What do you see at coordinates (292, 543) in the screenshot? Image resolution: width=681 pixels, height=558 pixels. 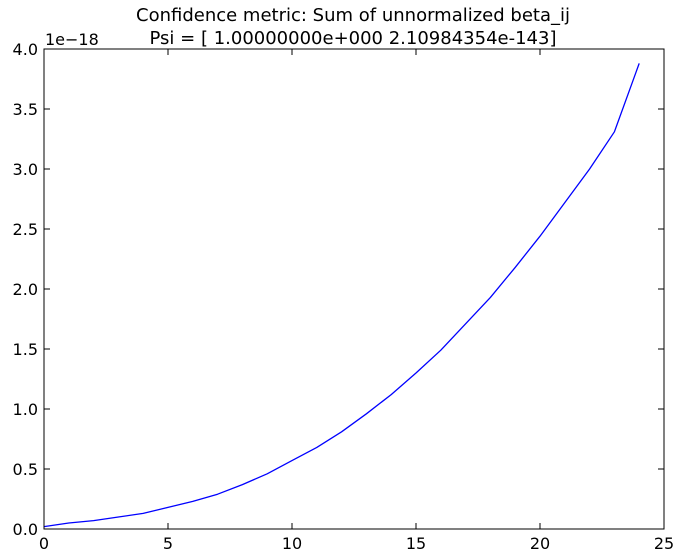 I see `x-tick-label: 10` at bounding box center [292, 543].